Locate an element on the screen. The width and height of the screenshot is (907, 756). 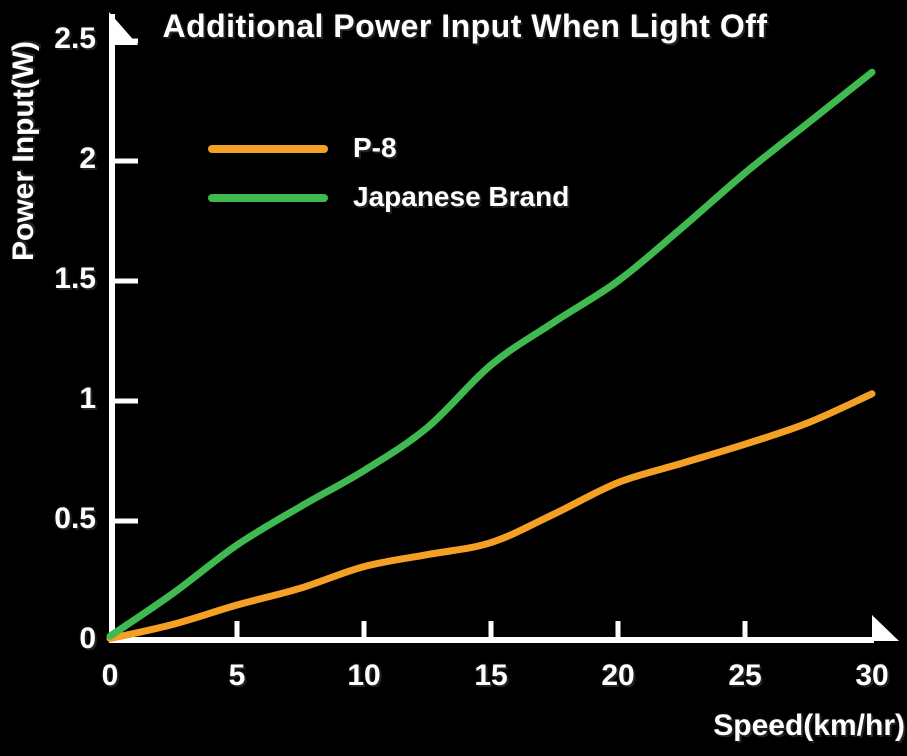
x-tick-label: 20 is located at coordinates (618, 675).